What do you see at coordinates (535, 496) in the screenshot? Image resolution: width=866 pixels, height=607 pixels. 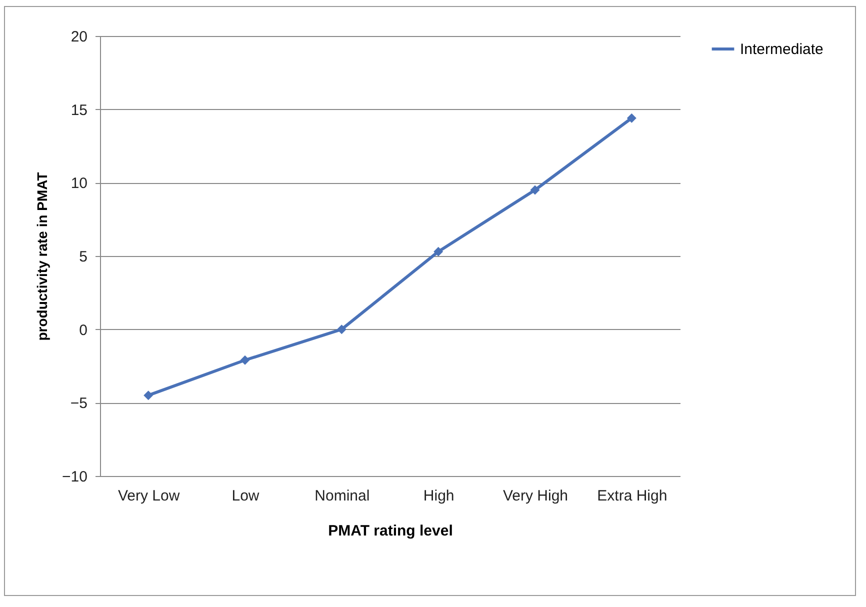 I see `x-tick-label: Very High` at bounding box center [535, 496].